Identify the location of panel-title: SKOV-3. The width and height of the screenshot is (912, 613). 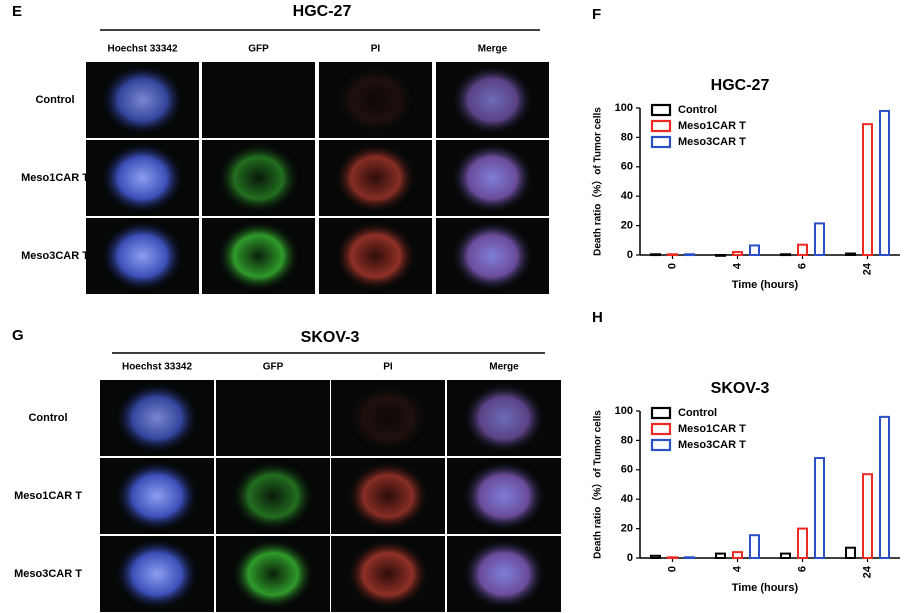
(330, 337).